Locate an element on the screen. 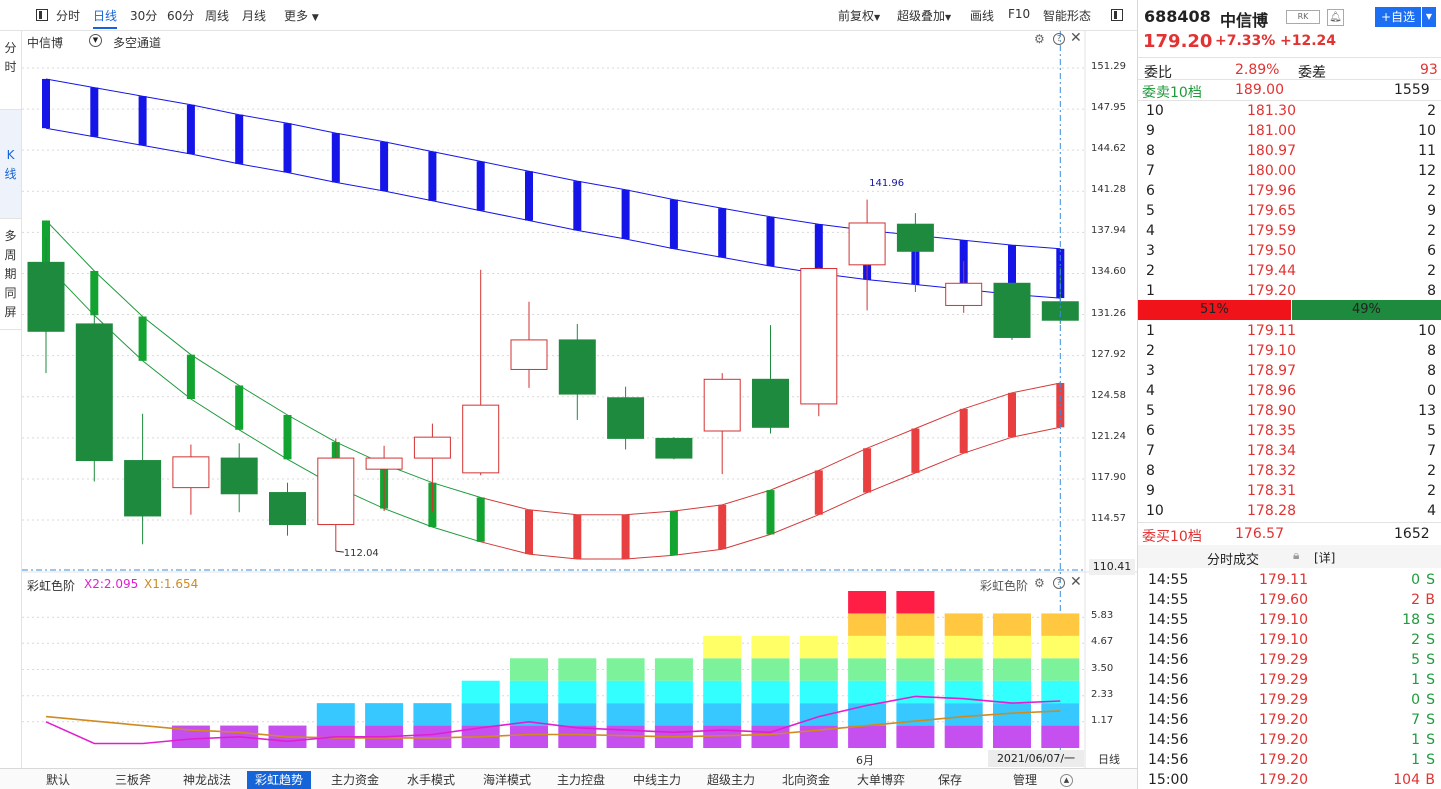 The width and height of the screenshot is (1441, 789). bid-level-row: 8 178.32 2 is located at coordinates (1289, 470).